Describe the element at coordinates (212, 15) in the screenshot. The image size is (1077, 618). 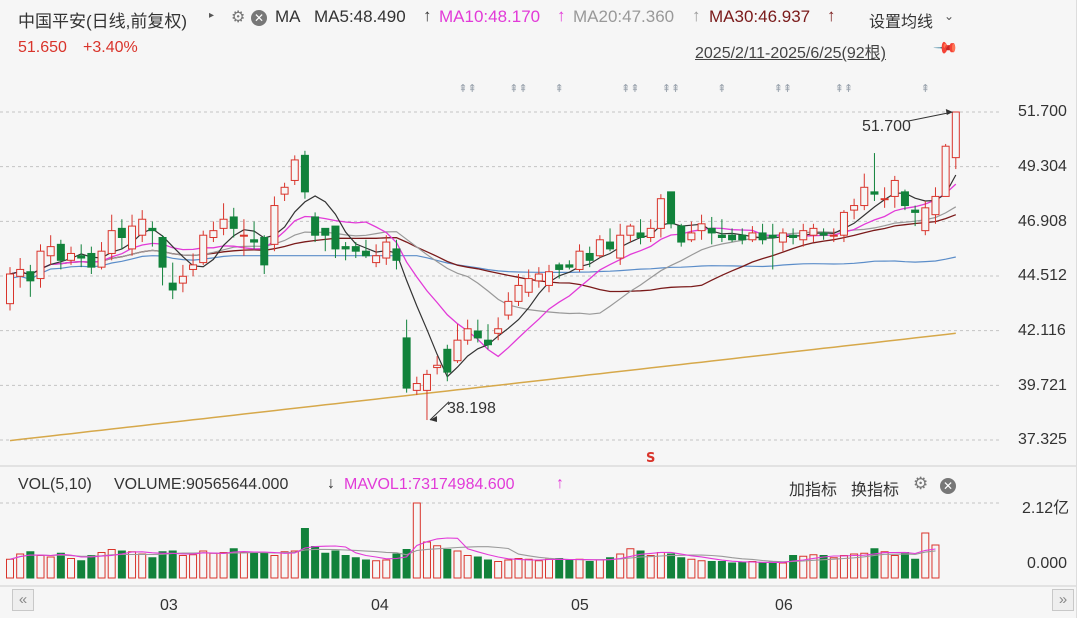
I see `caret-right-icon: ▸` at that location.